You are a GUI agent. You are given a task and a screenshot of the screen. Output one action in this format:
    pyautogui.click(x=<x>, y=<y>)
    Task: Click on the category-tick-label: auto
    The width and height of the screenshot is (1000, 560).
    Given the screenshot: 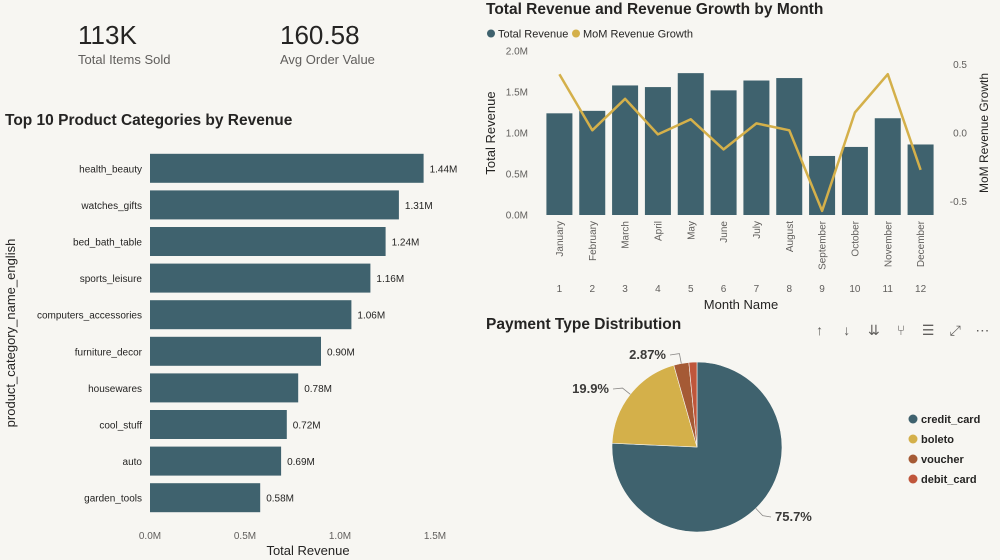 What is the action you would take?
    pyautogui.click(x=133, y=462)
    